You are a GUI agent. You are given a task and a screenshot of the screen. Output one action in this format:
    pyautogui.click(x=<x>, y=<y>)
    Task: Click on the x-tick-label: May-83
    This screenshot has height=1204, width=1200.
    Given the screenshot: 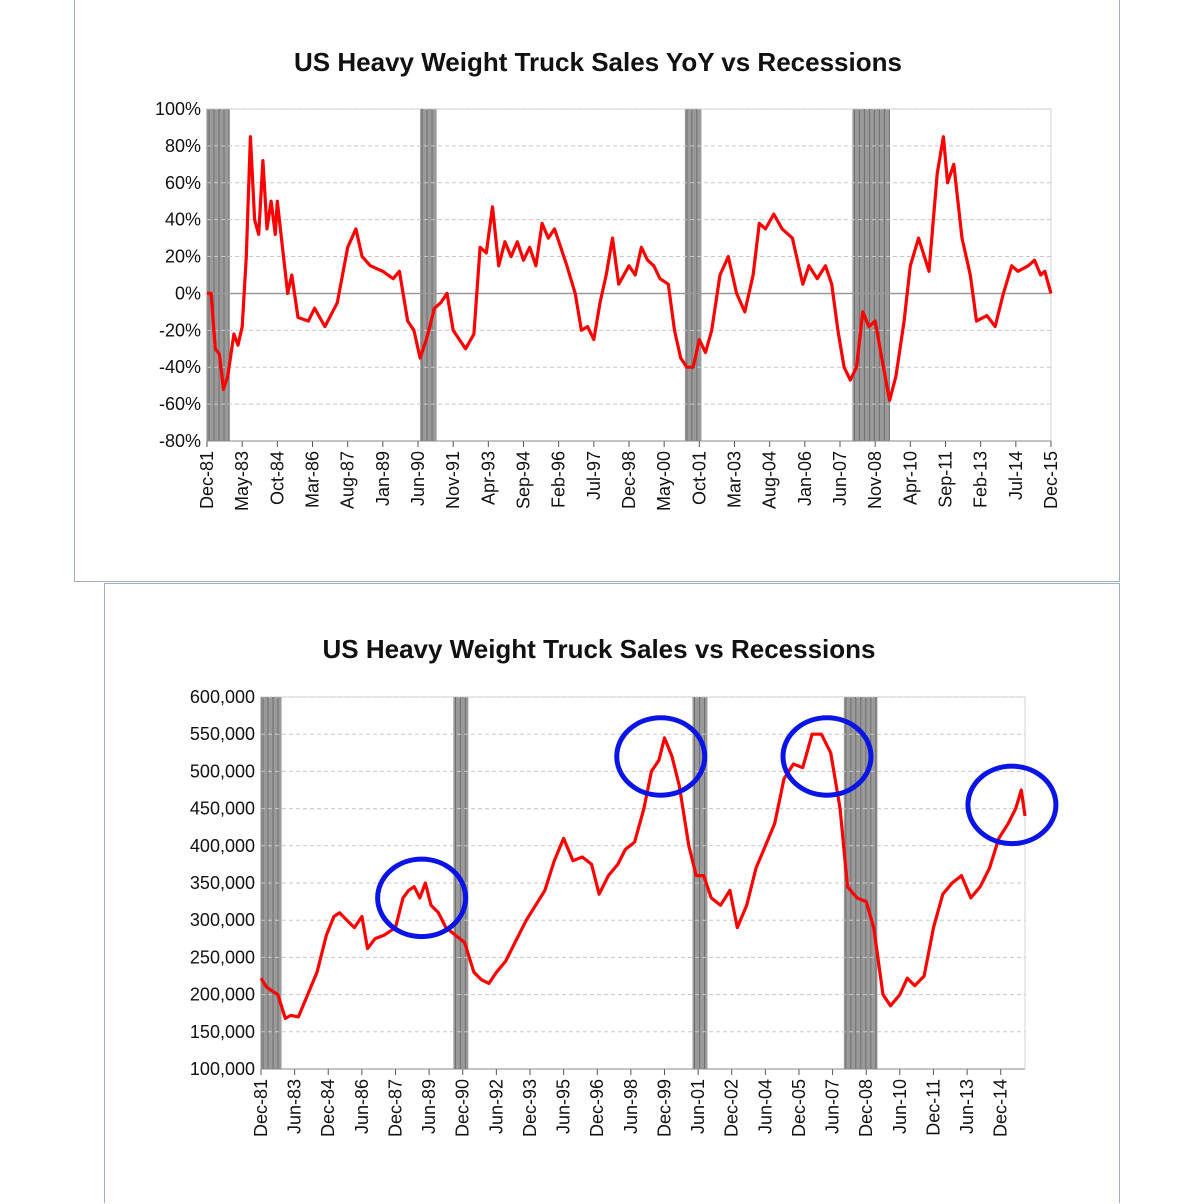 What is the action you would take?
    pyautogui.click(x=242, y=481)
    